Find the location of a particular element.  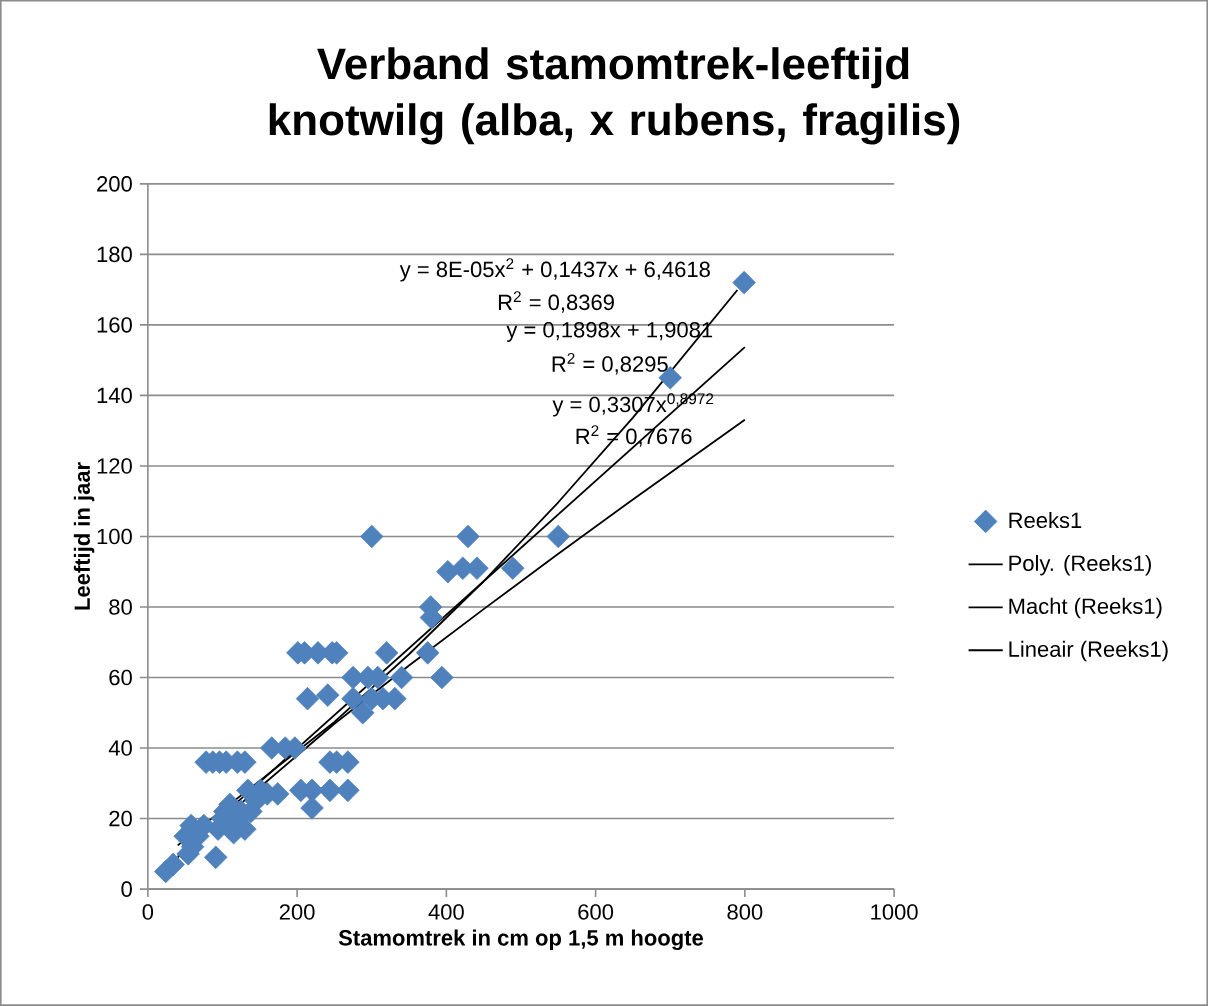

legend-label: Macht (Reeks1) is located at coordinates (1085, 608).